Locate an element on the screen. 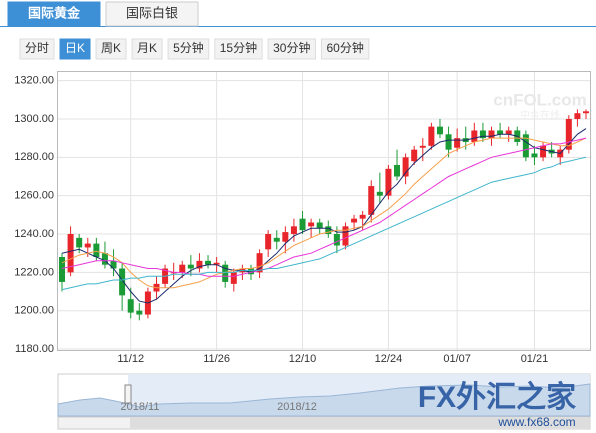 The width and height of the screenshot is (596, 433). x-tick-label: 12/10 is located at coordinates (303, 359).